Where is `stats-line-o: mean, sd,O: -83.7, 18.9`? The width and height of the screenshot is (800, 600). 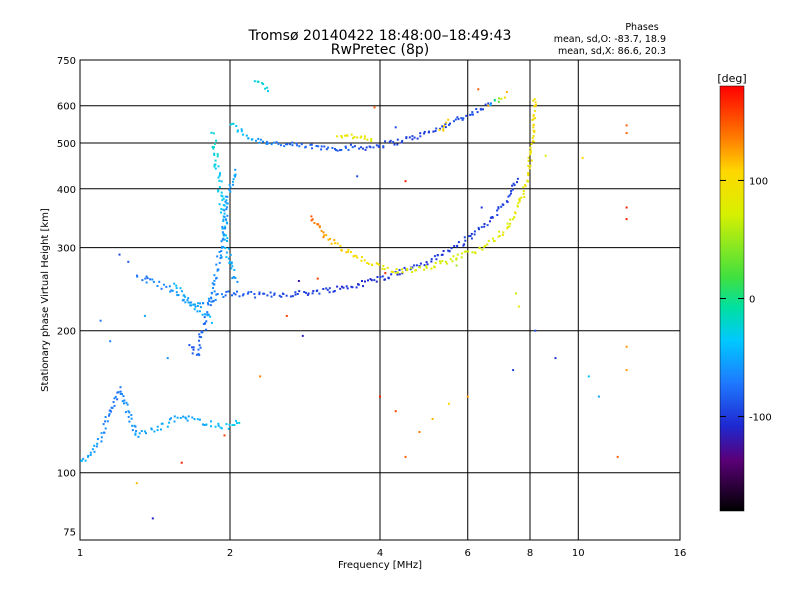
stats-line-o: mean, sd,O: -83.7, 18.9 is located at coordinates (610, 39).